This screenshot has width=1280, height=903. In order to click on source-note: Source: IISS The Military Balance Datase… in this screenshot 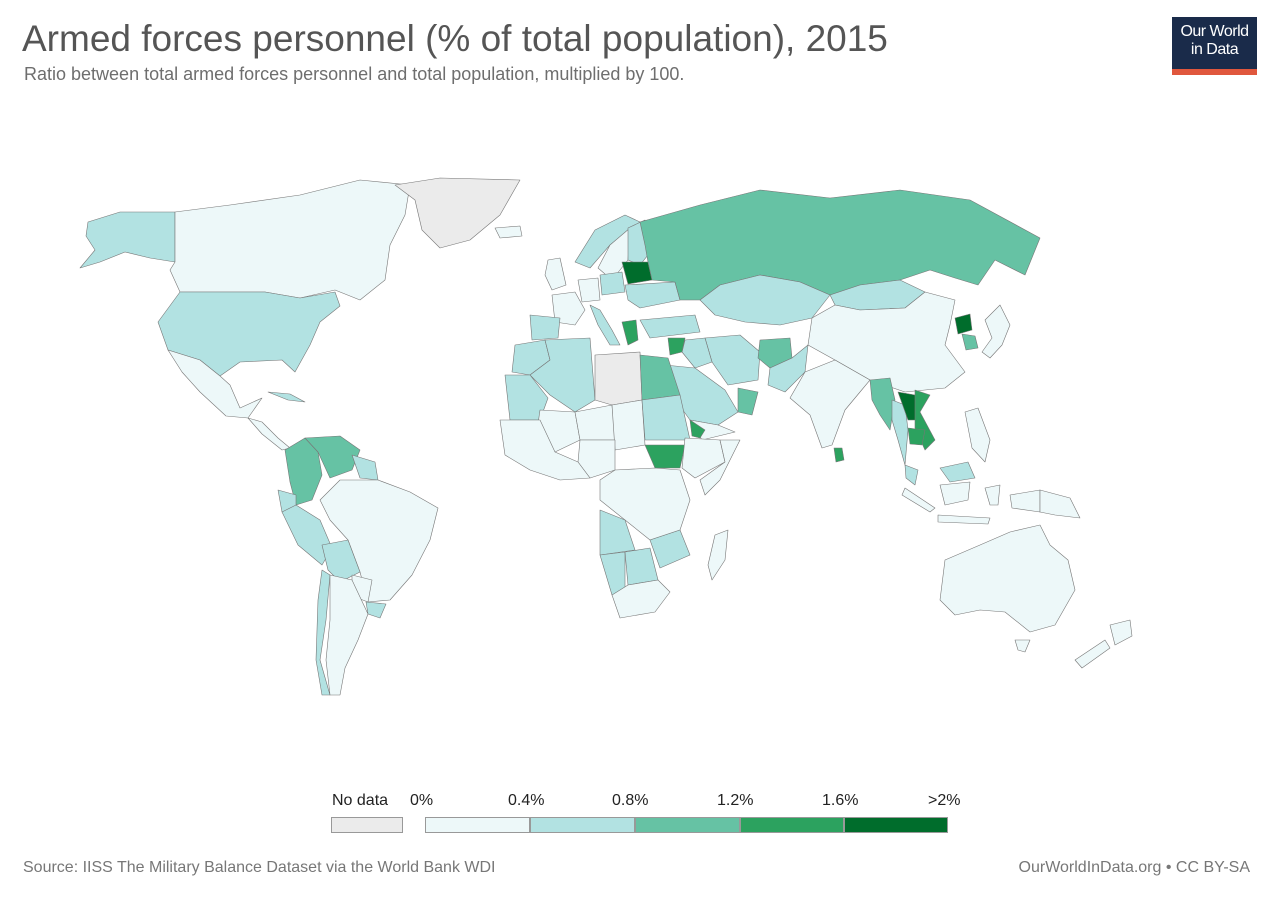, I will do `click(259, 867)`.